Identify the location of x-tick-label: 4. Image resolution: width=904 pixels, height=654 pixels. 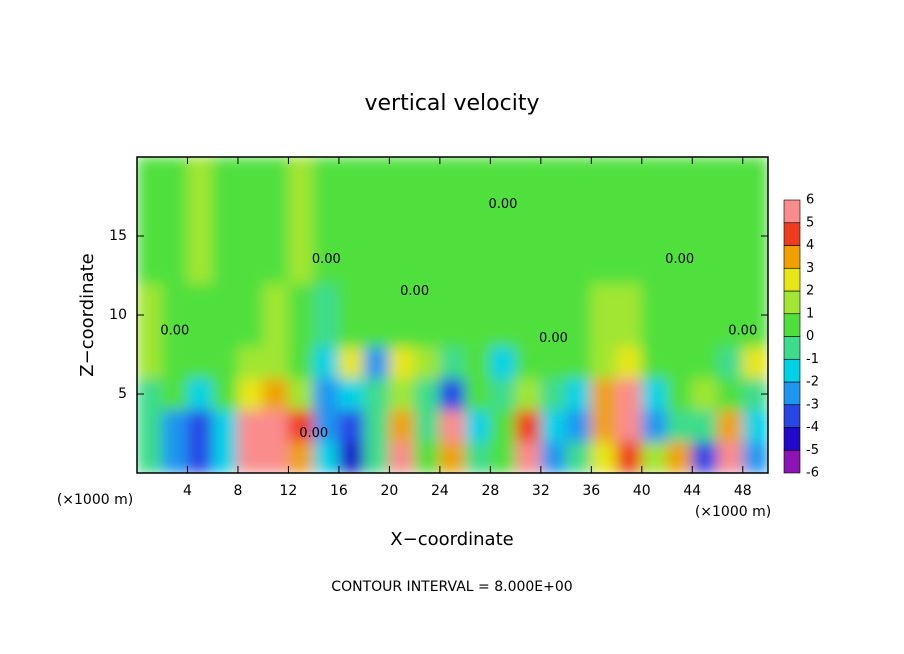
(187, 491).